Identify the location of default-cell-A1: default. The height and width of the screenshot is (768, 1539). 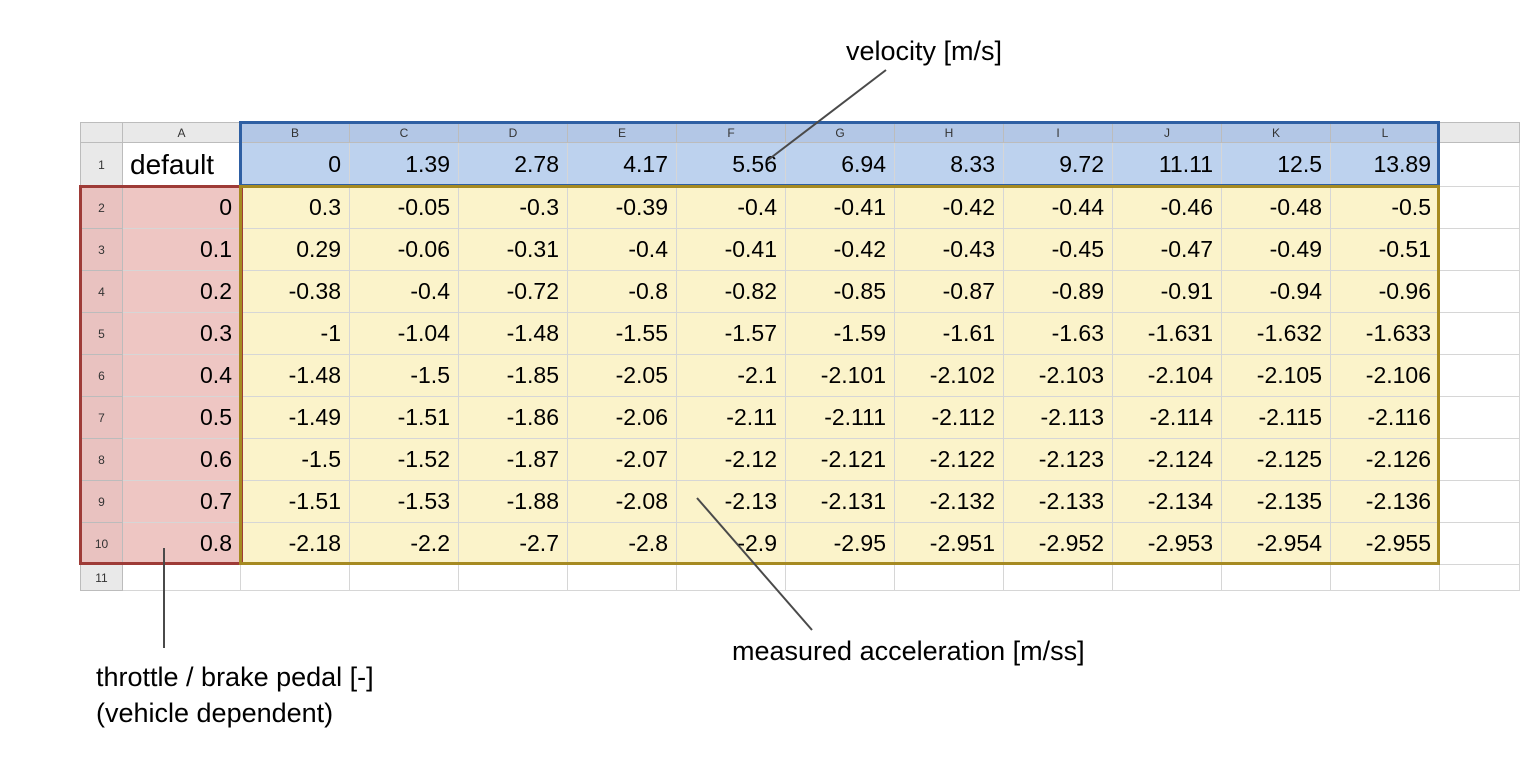
(181, 164).